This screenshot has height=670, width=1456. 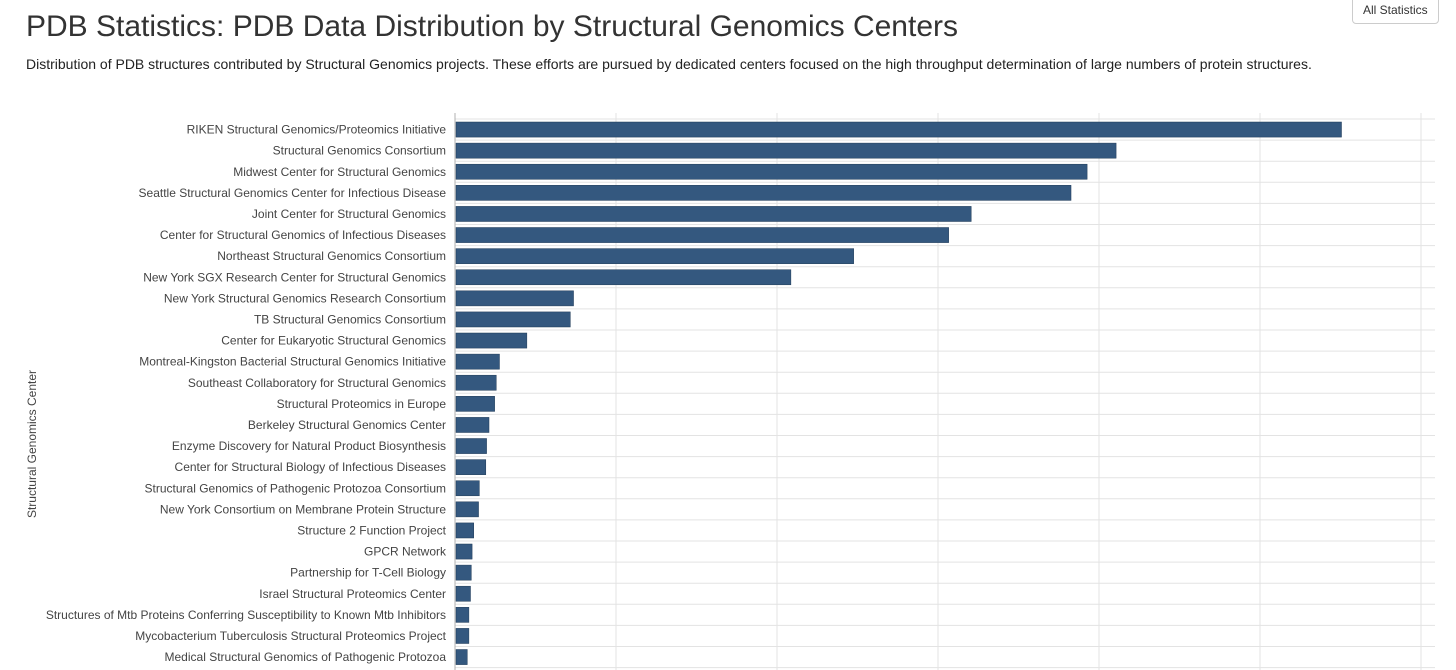 What do you see at coordinates (32, 444) in the screenshot?
I see `y-axis-title: Structural Genomics Center` at bounding box center [32, 444].